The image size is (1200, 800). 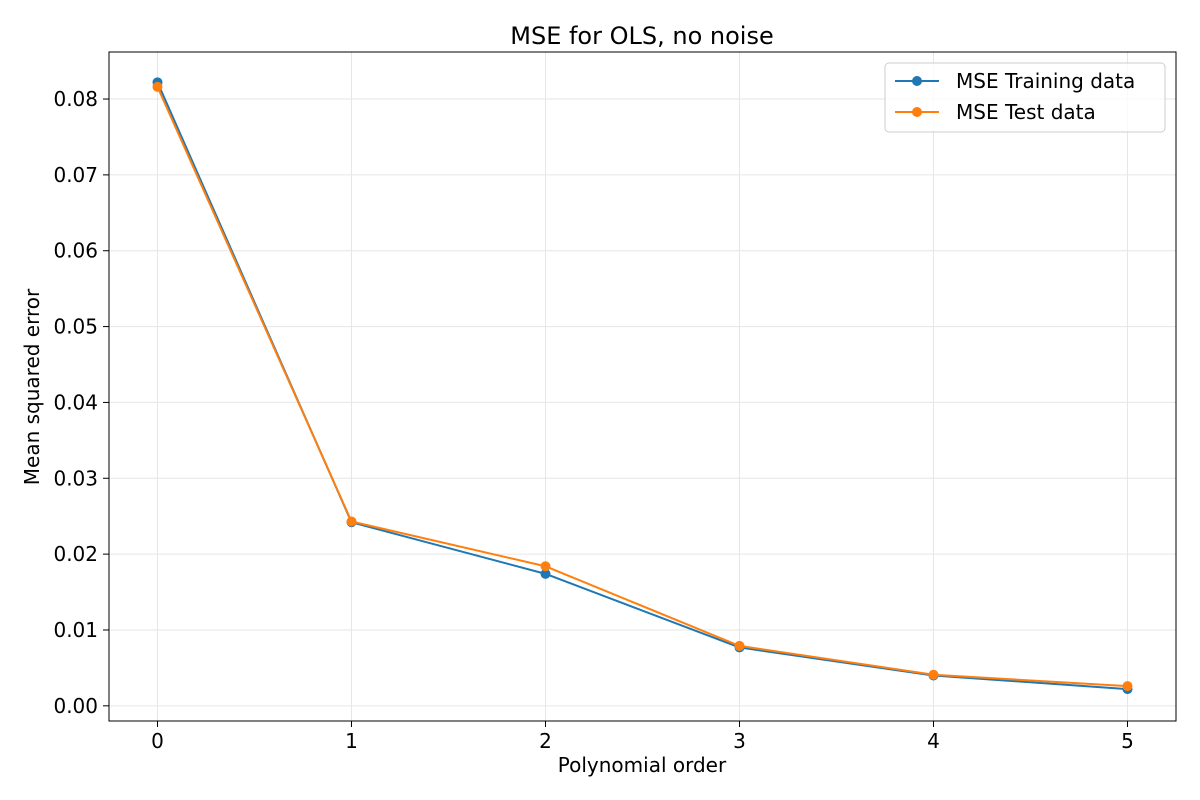 I want to click on legend-marker-test, so click(x=917, y=112).